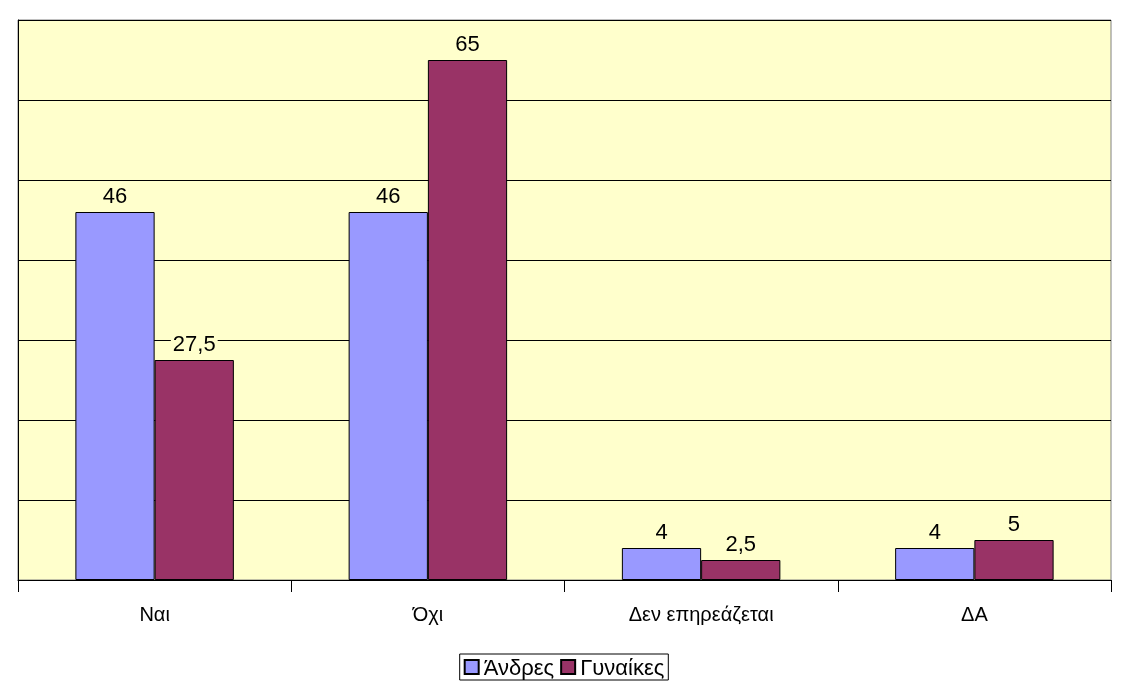 The height and width of the screenshot is (696, 1133). I want to click on data-label: 27,5, so click(194, 343).